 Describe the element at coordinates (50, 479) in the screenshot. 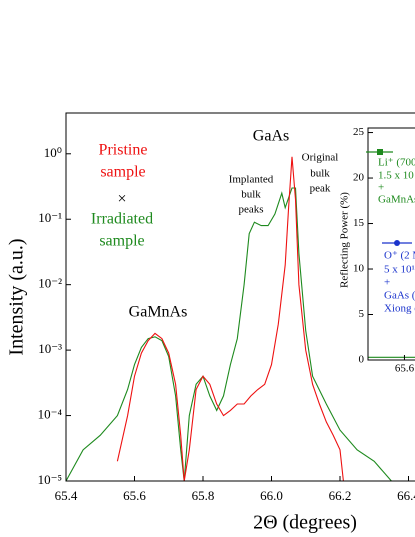

I see `y-tick-label: 10⁻⁵` at that location.